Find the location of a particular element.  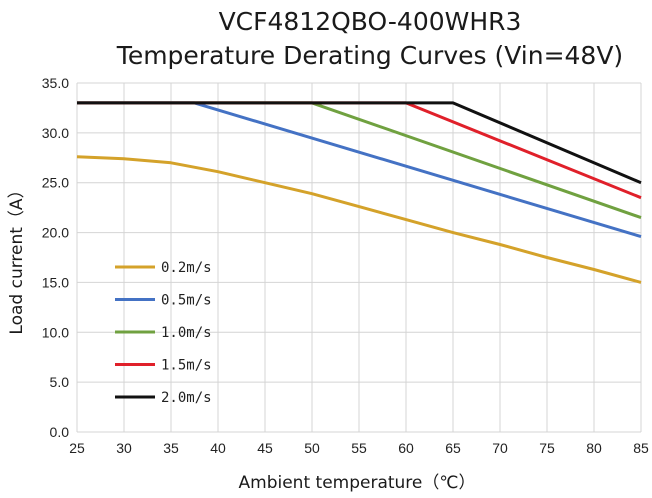

x-tick-label: 50 is located at coordinates (312, 448).